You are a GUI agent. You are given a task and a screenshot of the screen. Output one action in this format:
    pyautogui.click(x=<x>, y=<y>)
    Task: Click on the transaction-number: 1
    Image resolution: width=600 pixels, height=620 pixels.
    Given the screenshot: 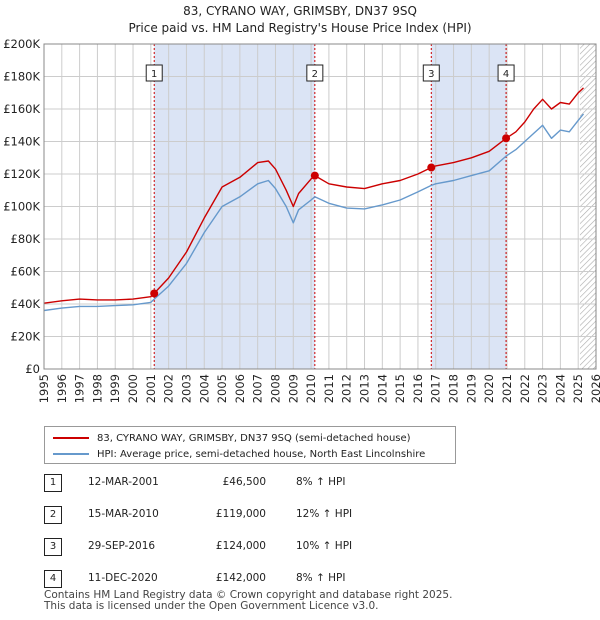 What is the action you would take?
    pyautogui.click(x=53, y=483)
    